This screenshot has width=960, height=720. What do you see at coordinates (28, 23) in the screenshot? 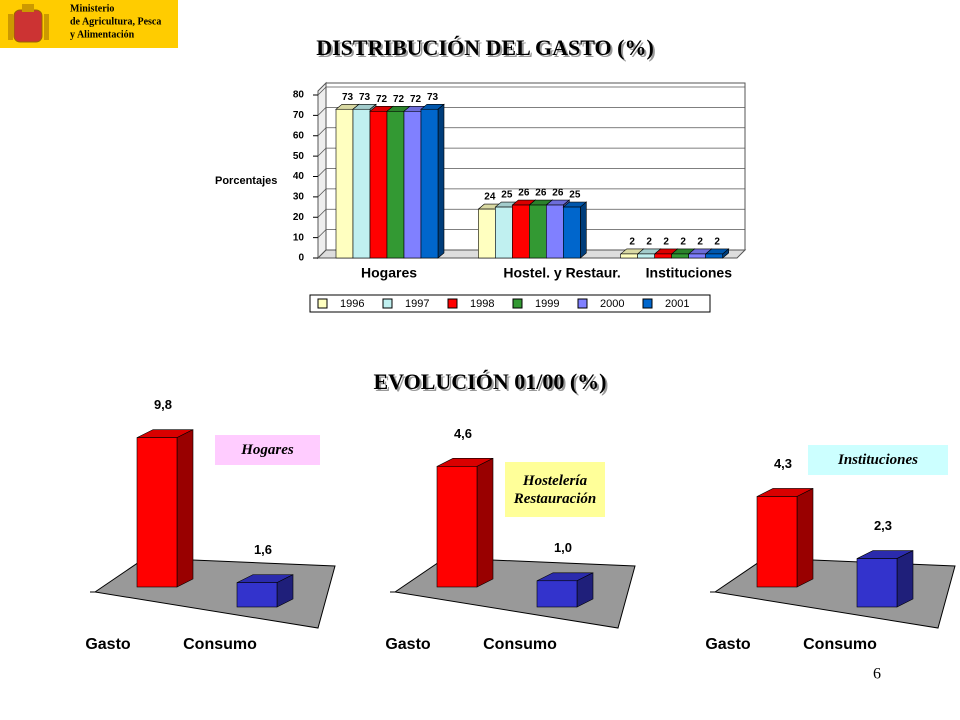
I see `crest` at bounding box center [28, 23].